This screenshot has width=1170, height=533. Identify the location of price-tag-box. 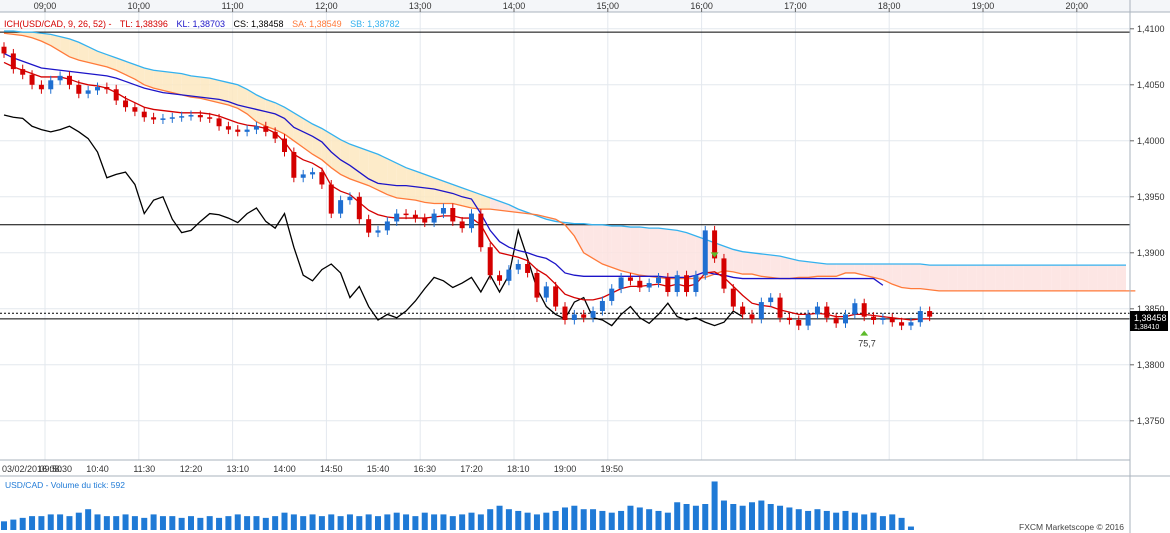
(1149, 321).